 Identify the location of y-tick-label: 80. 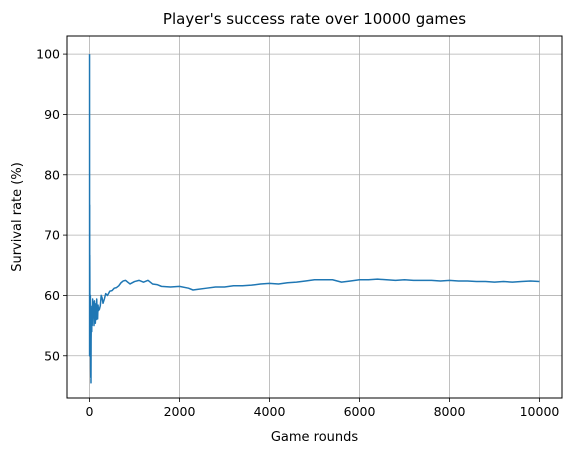
(52, 174).